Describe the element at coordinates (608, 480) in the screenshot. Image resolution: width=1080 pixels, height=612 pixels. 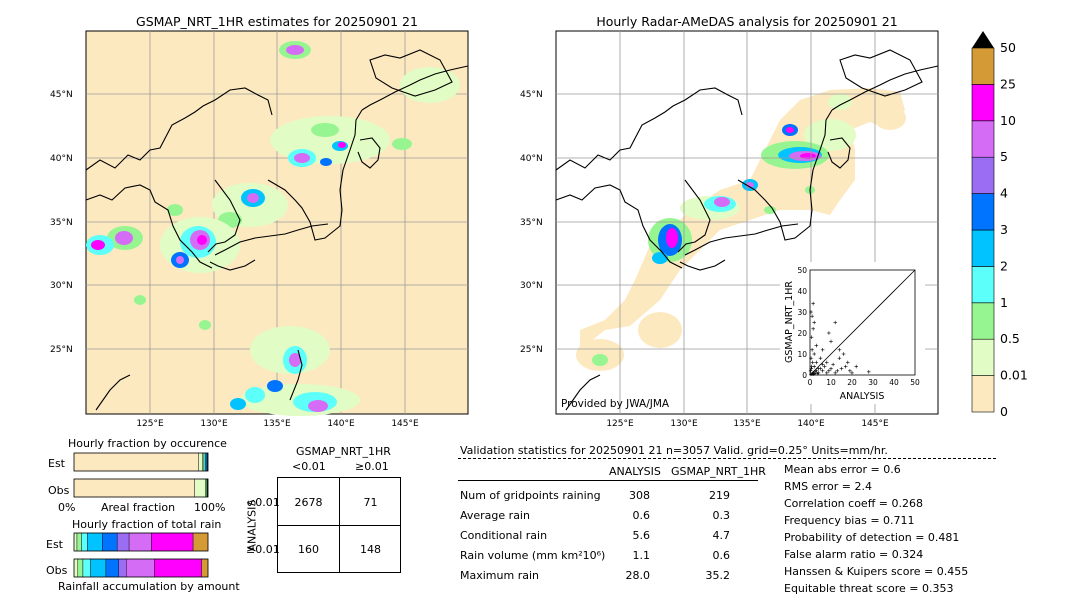
I see `validation-col-rule` at that location.